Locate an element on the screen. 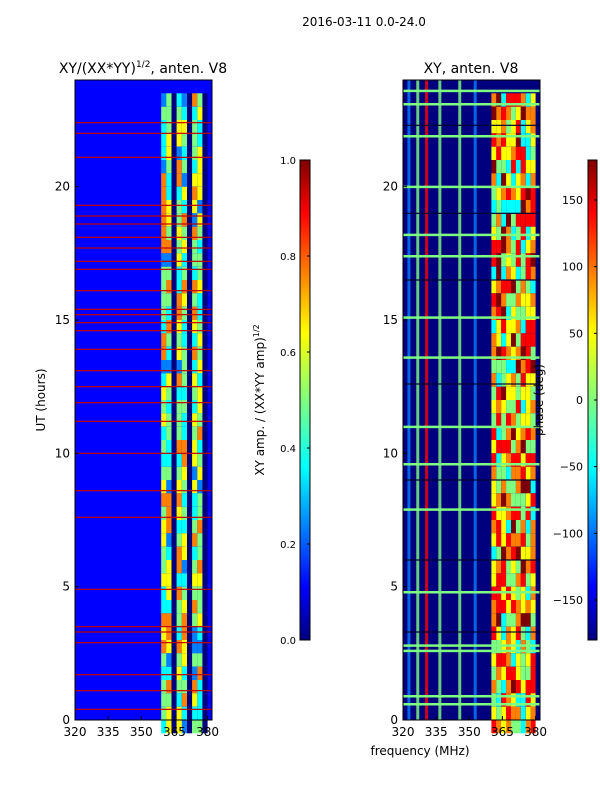 Image resolution: width=600 pixels, height=800 pixels. heatmap-stripe is located at coordinates (427, 400).